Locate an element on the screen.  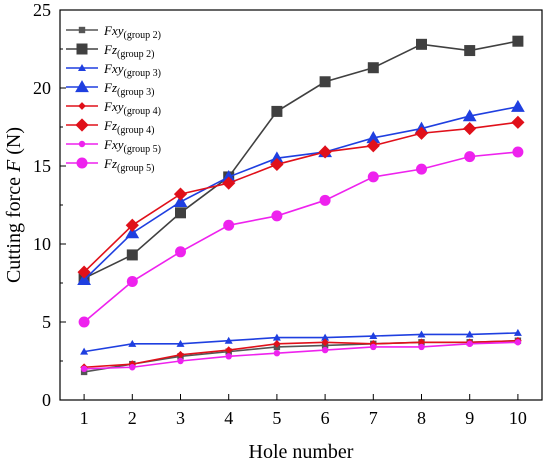
x-tick-label: 8 is located at coordinates (421, 418).